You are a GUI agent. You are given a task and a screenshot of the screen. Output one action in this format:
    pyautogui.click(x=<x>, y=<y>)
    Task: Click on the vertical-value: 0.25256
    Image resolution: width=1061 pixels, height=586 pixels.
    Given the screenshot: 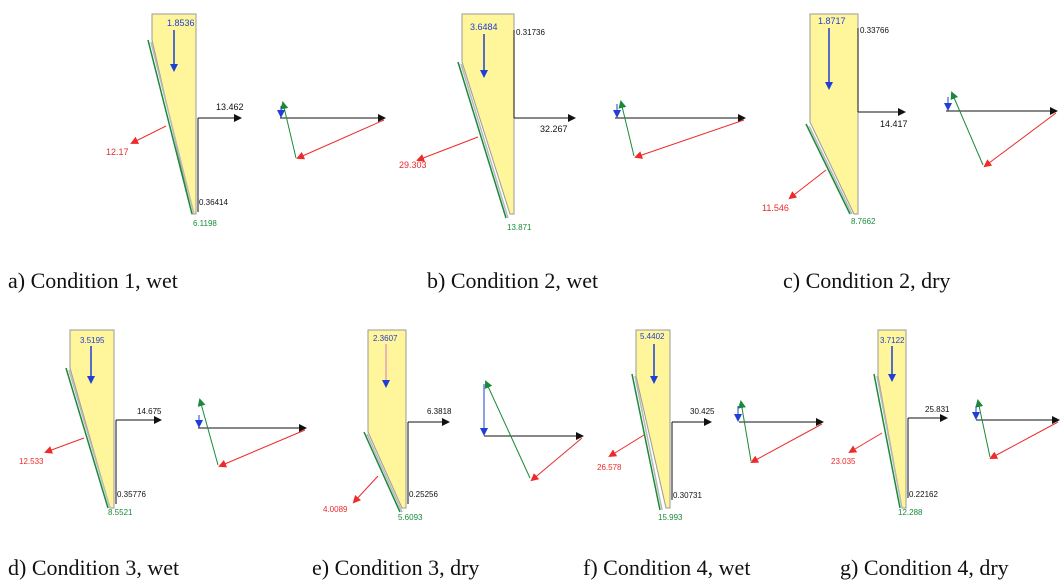 What is the action you would take?
    pyautogui.click(x=423, y=494)
    